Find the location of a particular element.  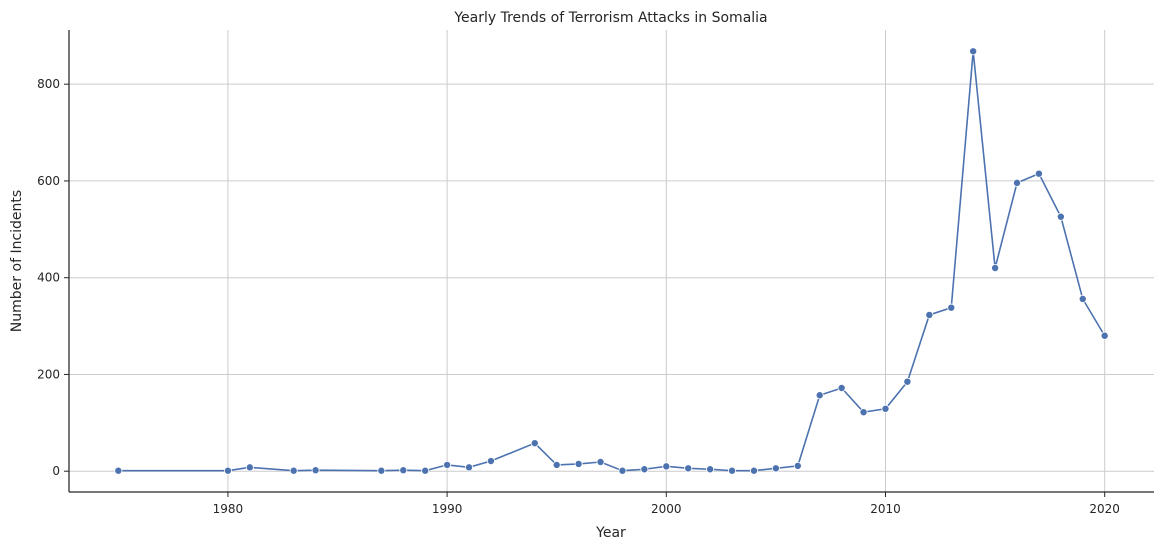

y-axis: 0 200 400 600 800 is located at coordinates (53, 277).